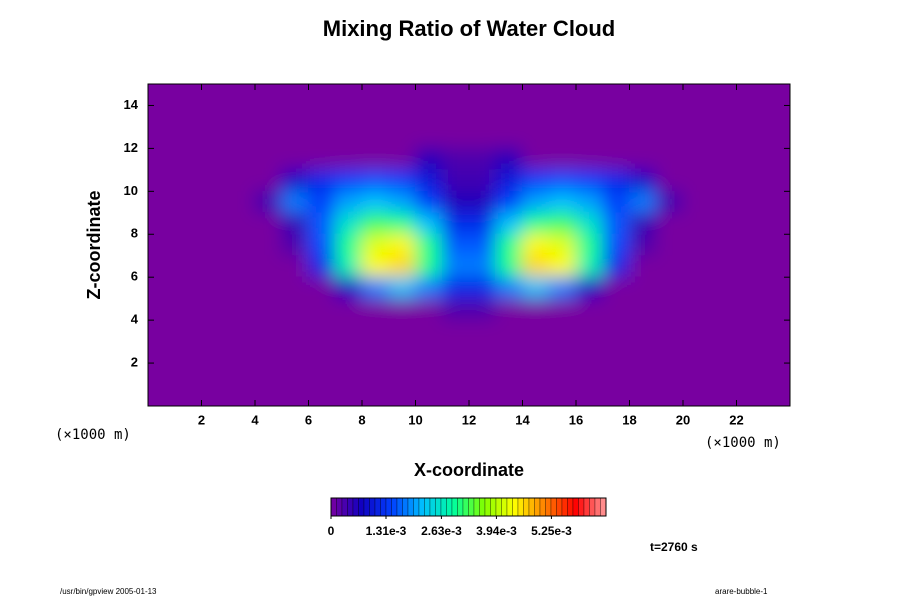  What do you see at coordinates (496, 531) in the screenshot?
I see `colorbar-tick-label: 3.94e-3` at bounding box center [496, 531].